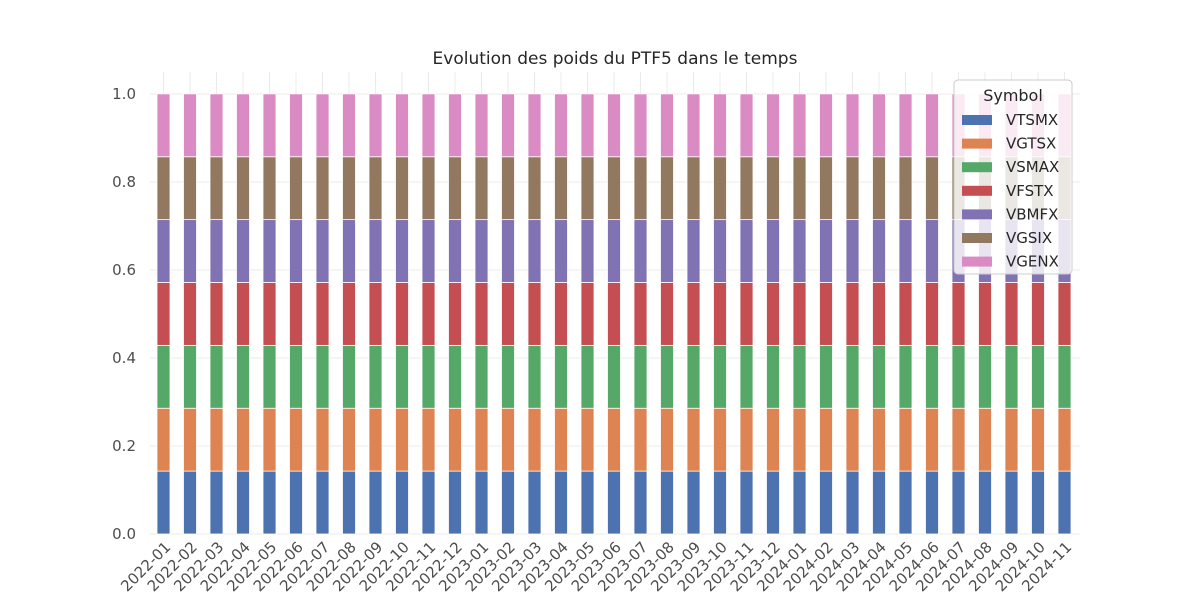 This screenshot has width=1200, height=604. I want to click on y-axis: 0.0 0.2 0.4 0.6 0.8 1.0, so click(124, 314).